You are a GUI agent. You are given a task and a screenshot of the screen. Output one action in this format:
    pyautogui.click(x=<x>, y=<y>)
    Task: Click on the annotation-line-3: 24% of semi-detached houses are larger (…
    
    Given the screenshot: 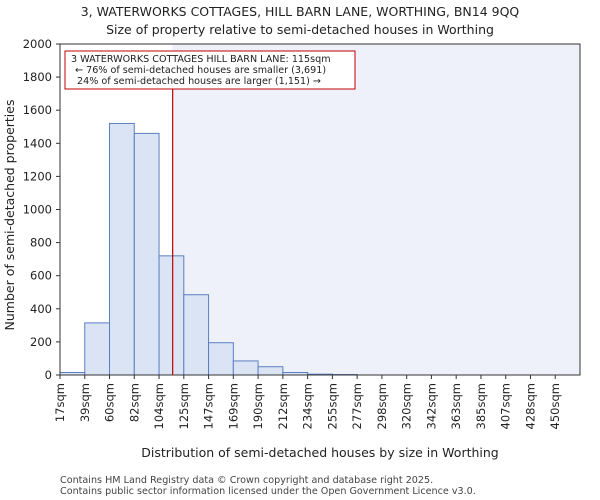 What is the action you would take?
    pyautogui.click(x=199, y=81)
    